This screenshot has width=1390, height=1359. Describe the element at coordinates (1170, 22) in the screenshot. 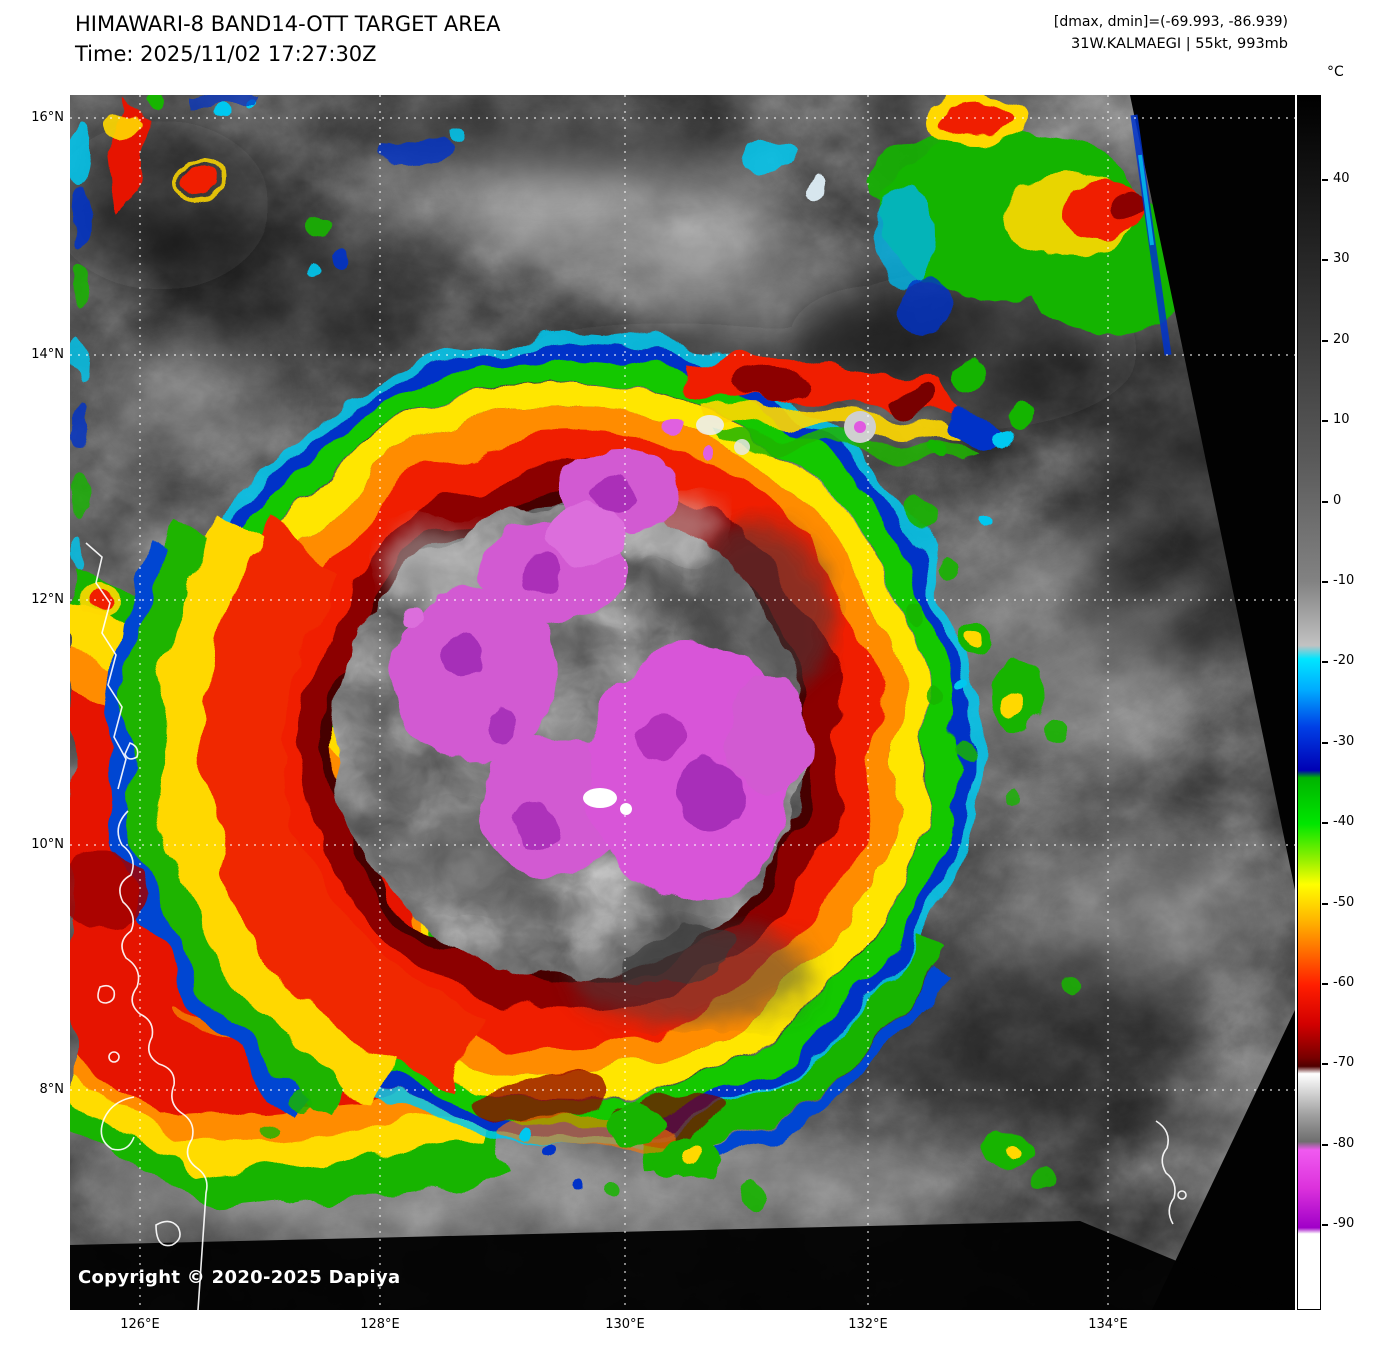

I see `header-dmax-dmin: [dmax, dmin]=(-69.993, -86.939)` at that location.